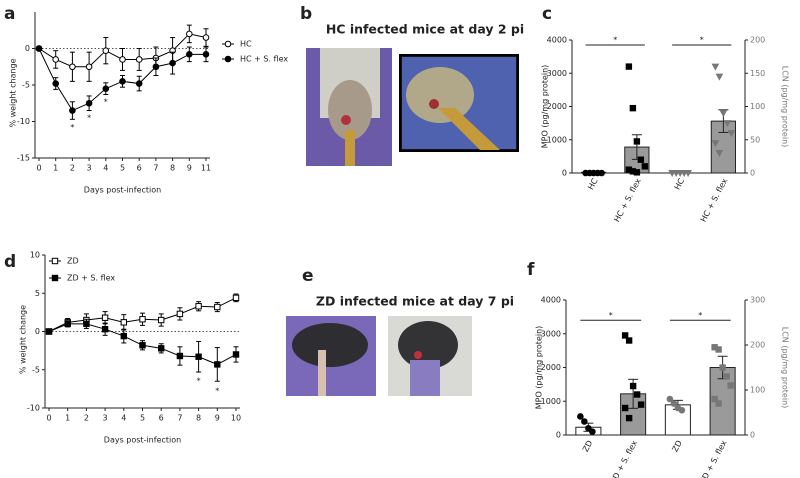  I want to click on legend-label: ZD, so click(73, 261).